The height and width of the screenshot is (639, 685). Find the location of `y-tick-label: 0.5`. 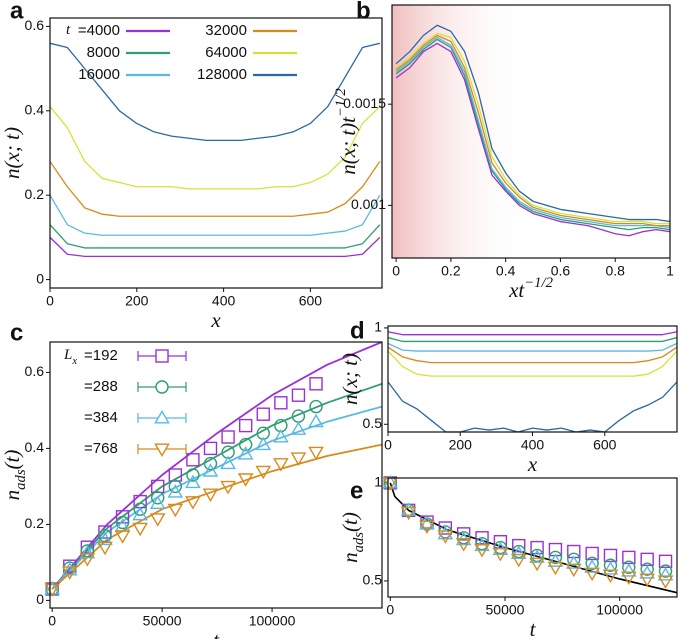

y-tick-label: 0.5 is located at coordinates (373, 580).